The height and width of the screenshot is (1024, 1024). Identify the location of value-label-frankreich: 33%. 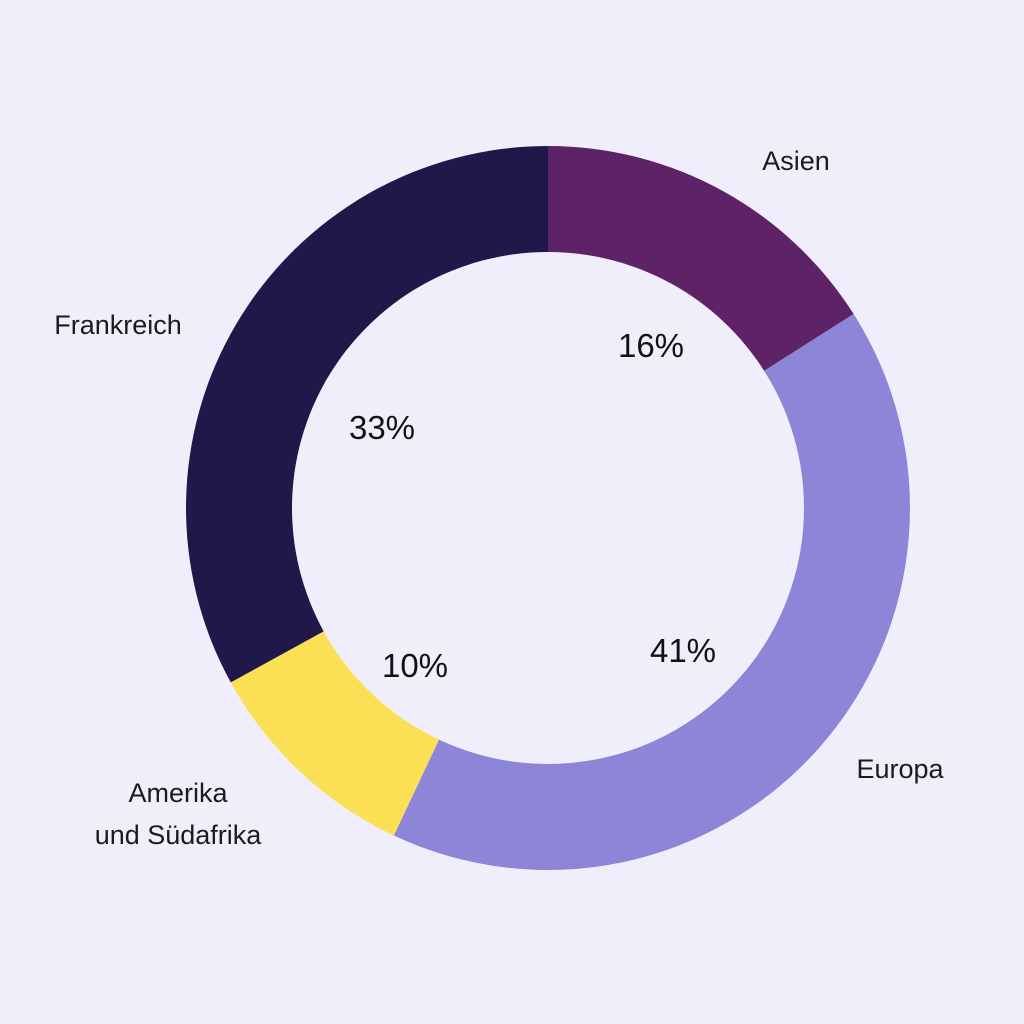
(382, 427).